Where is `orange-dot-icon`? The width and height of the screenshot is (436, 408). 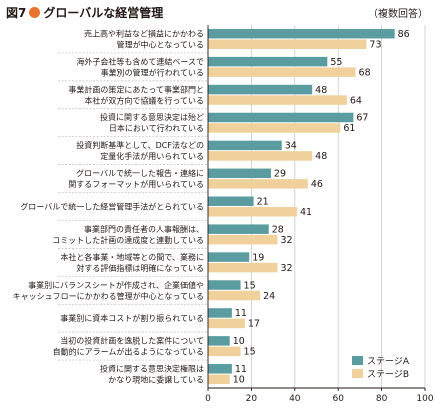
orange-dot-icon is located at coordinates (35, 12).